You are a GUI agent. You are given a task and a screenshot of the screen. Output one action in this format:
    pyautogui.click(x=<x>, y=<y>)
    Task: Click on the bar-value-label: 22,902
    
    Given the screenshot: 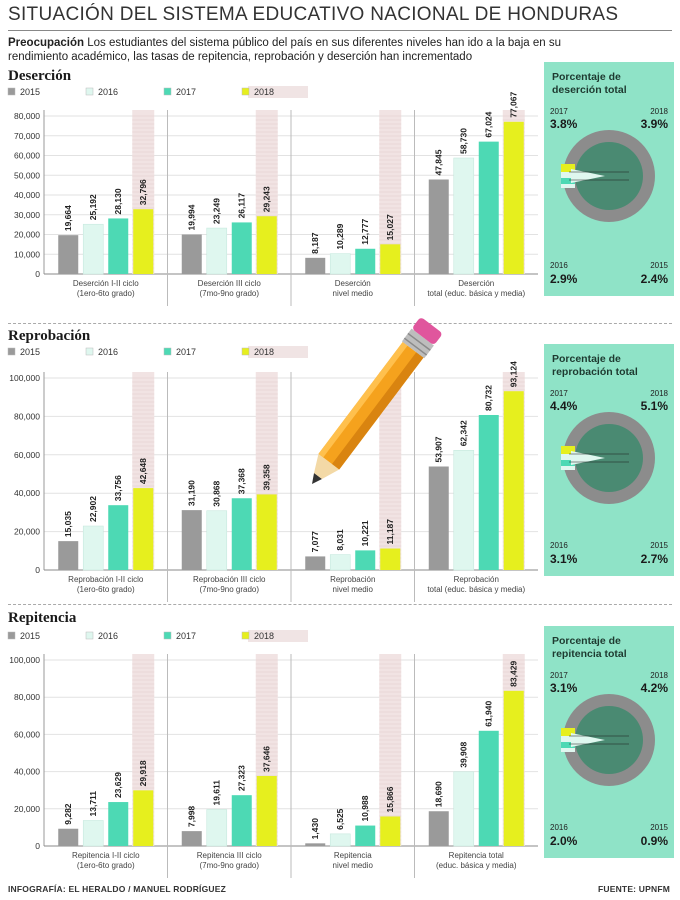 What is the action you would take?
    pyautogui.click(x=93, y=509)
    